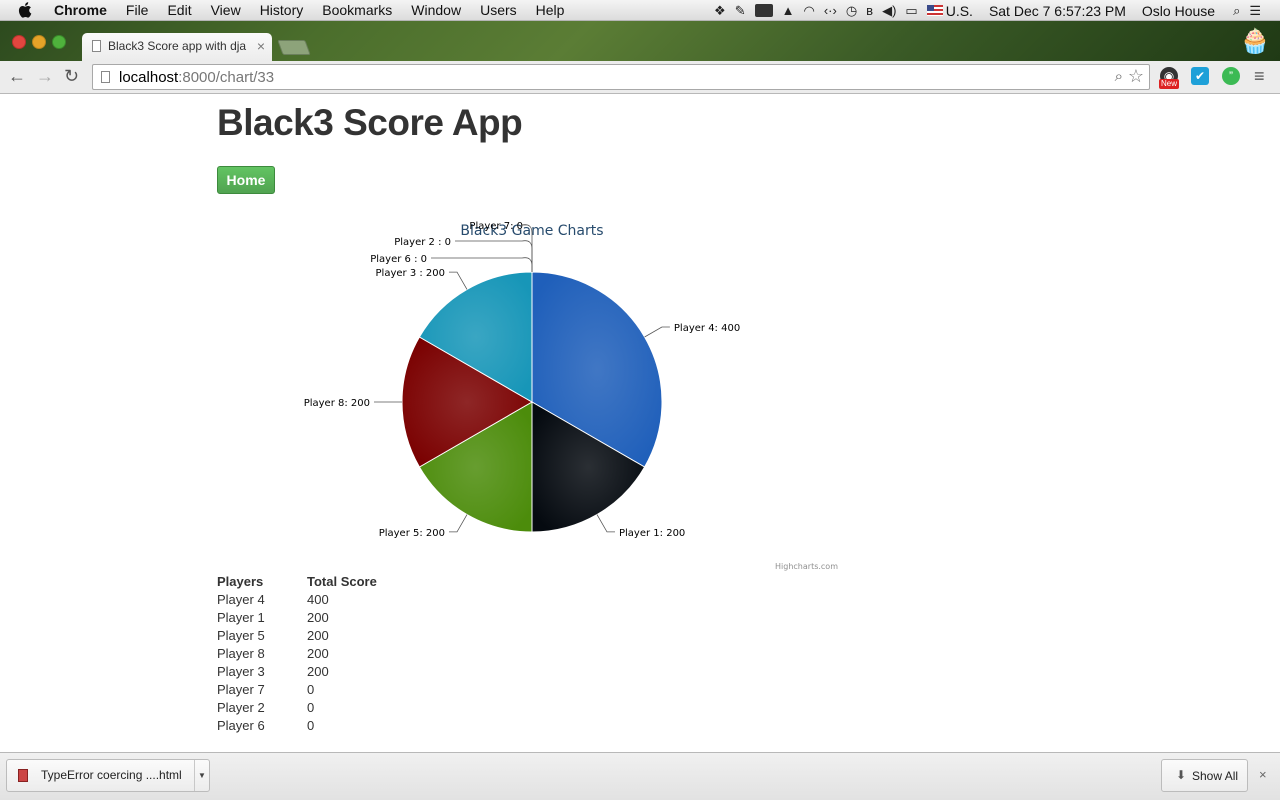  What do you see at coordinates (297, 617) in the screenshot?
I see `table-row: Player 1 200` at bounding box center [297, 617].